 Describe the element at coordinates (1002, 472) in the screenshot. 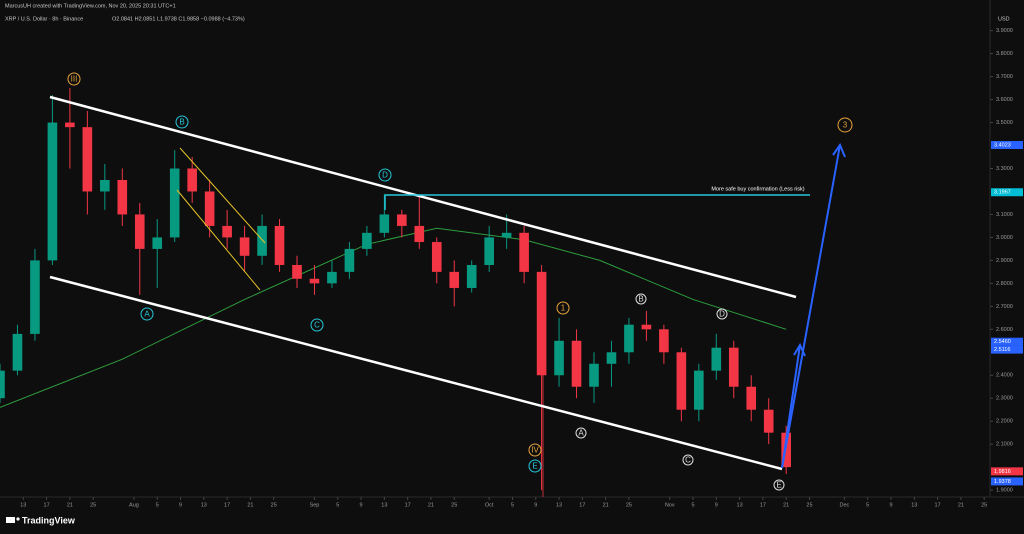

I see `price-label: 1.9816` at that location.